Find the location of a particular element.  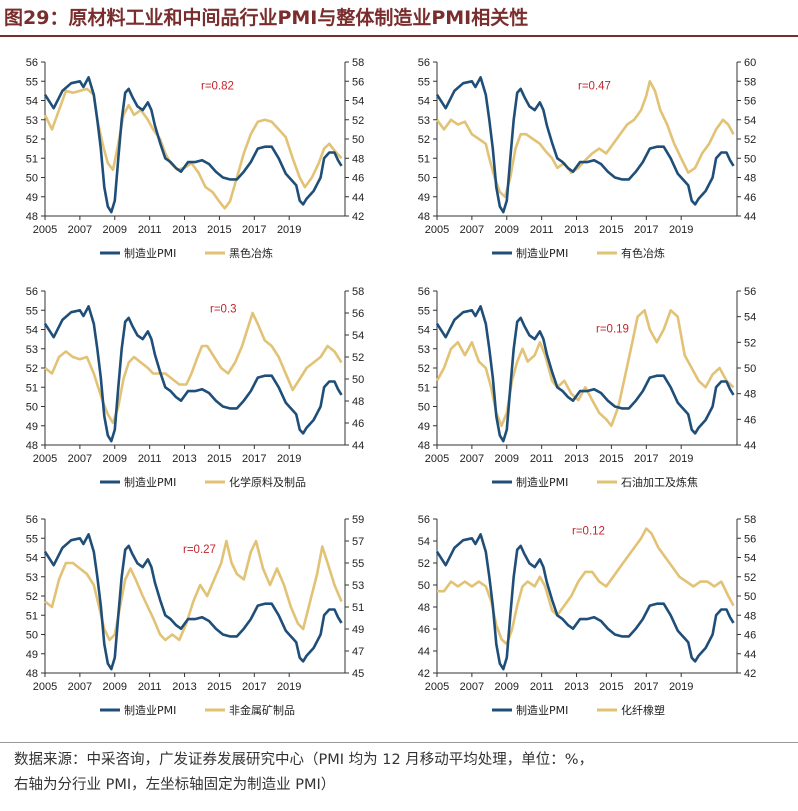

panel-4-left-tick-label: 54 is located at coordinates (424, 331).